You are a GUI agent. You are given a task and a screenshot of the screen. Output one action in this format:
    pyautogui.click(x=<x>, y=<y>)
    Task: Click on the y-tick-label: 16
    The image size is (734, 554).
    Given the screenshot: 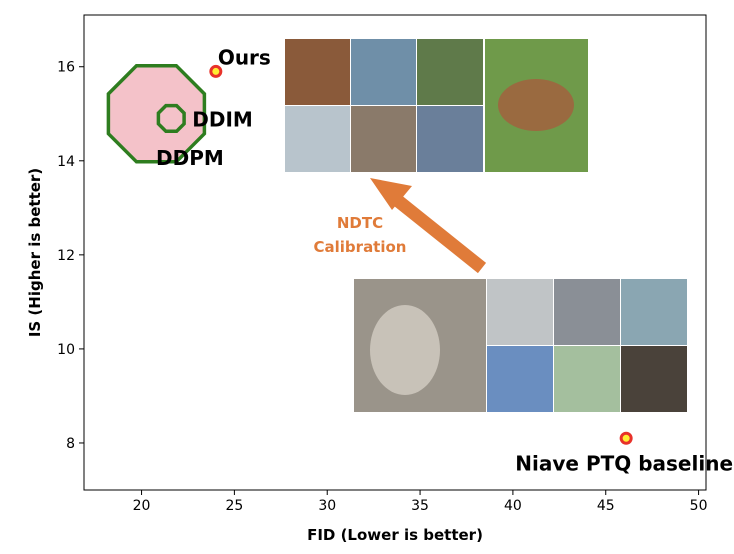 What is the action you would take?
    pyautogui.click(x=66, y=68)
    